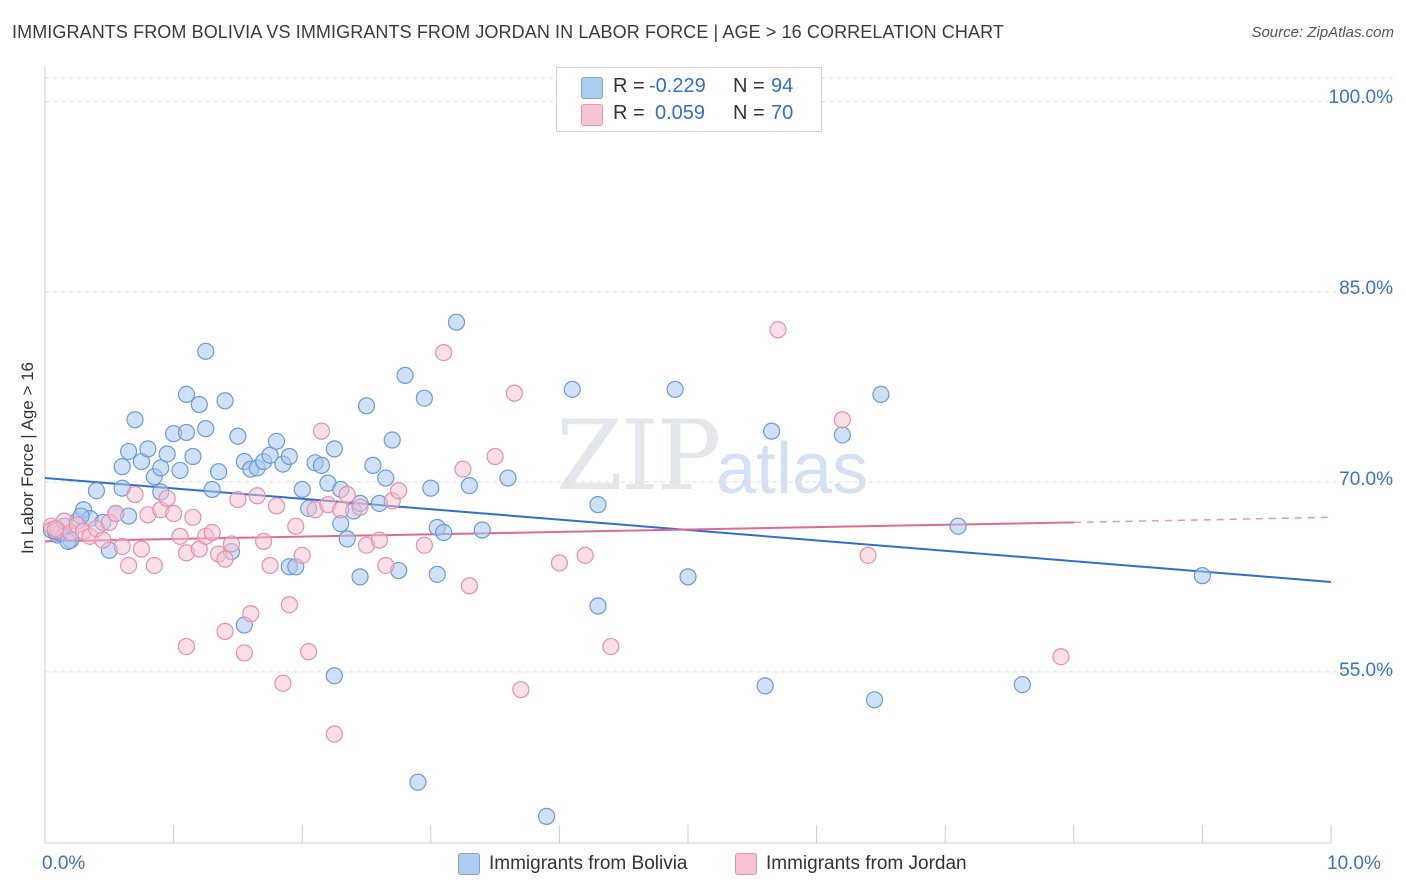 This screenshot has height=892, width=1406. What do you see at coordinates (1354, 863) in the screenshot?
I see `x-tick-label: 10.0%` at bounding box center [1354, 863].